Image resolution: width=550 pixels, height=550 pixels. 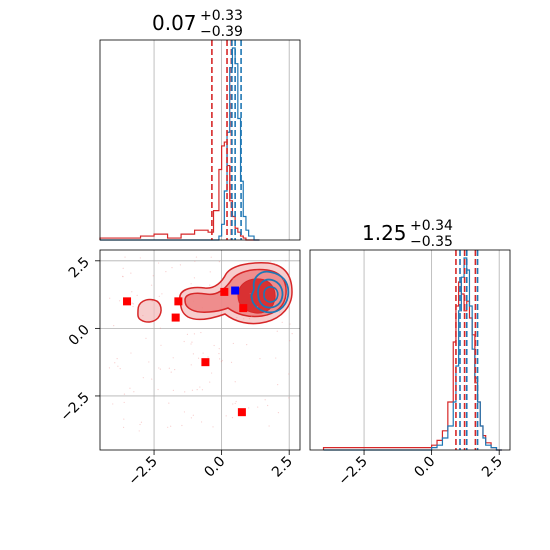 What do you see at coordinates (197, 24) in the screenshot?
I see `title-param-1: 0.07 +0.33 −0.39` at bounding box center [197, 24].